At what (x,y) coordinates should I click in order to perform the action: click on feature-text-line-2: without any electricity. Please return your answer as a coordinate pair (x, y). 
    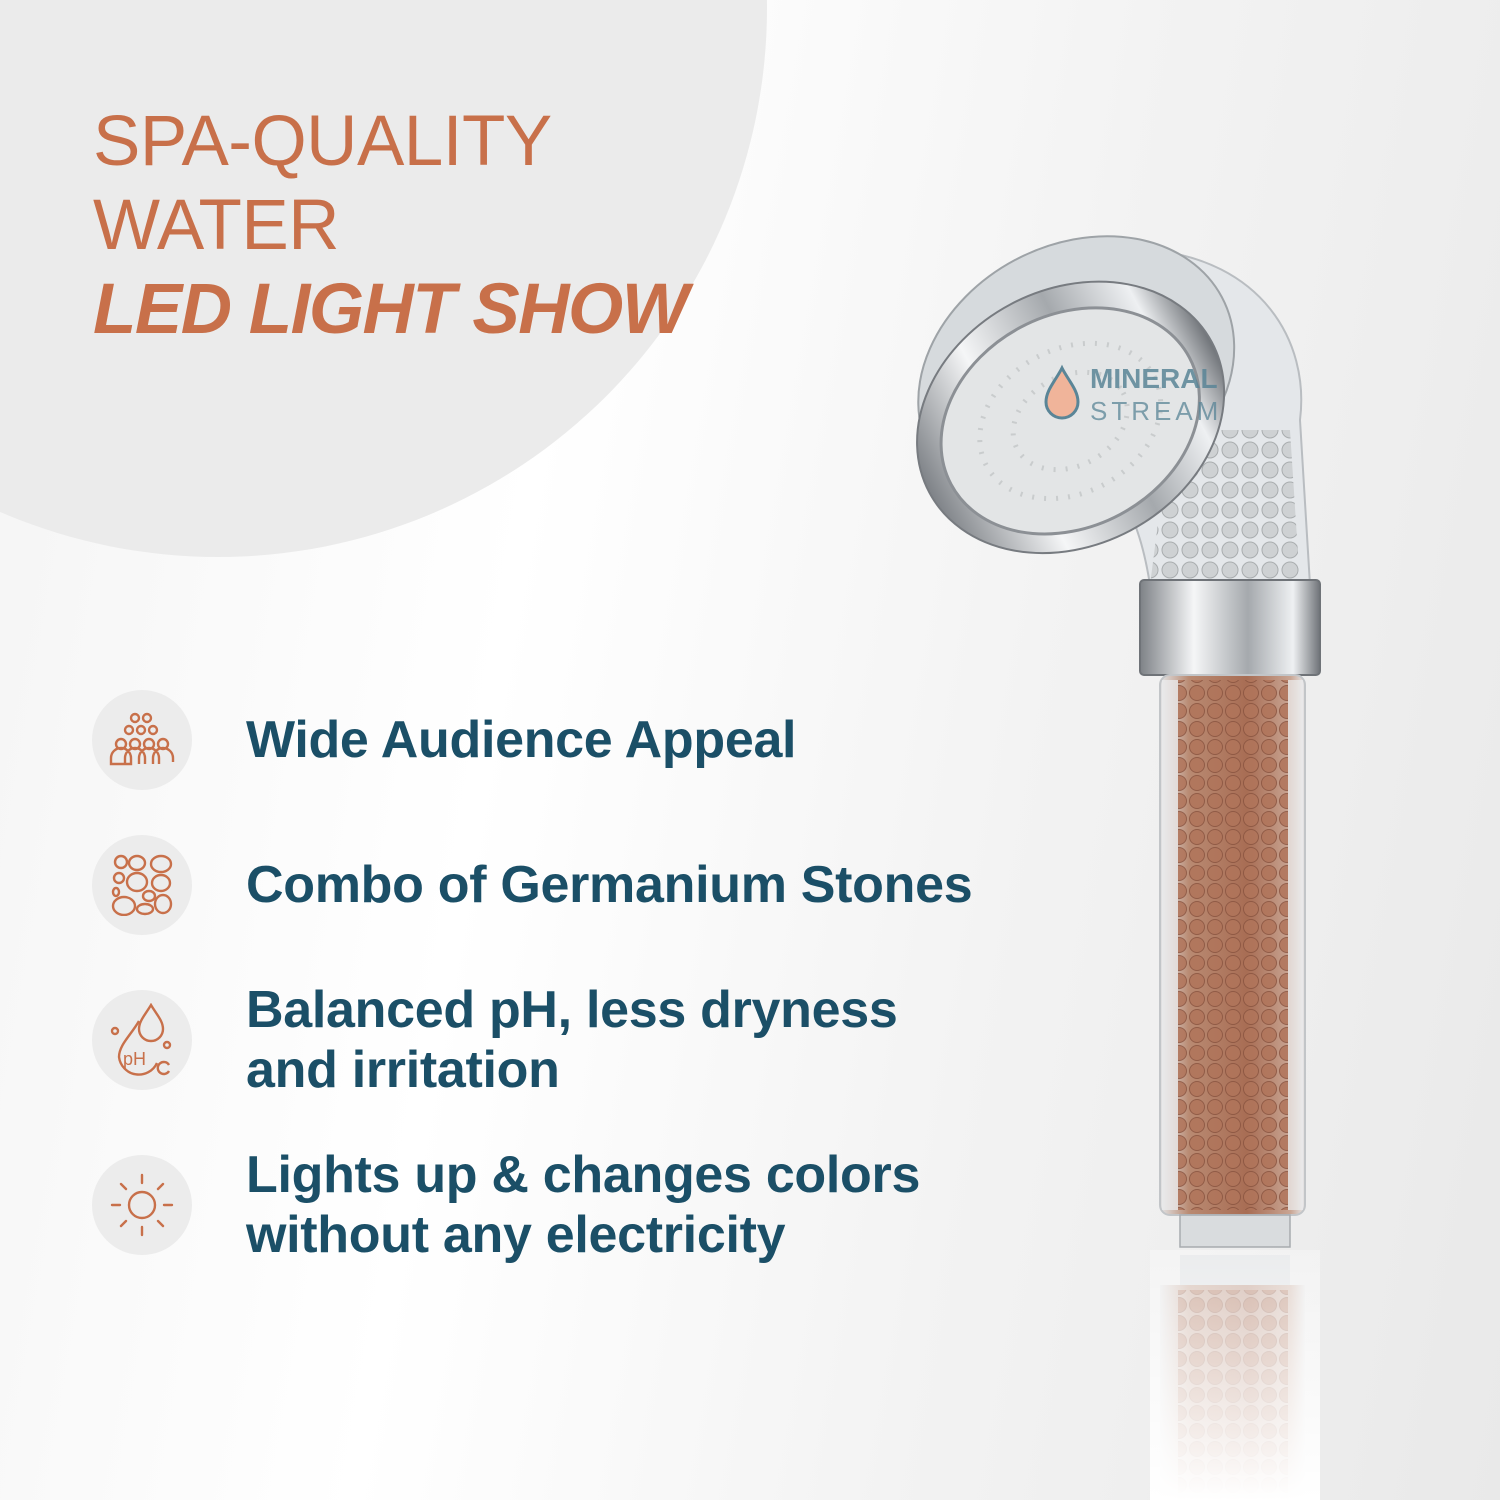
    Looking at the image, I should click on (516, 1235).